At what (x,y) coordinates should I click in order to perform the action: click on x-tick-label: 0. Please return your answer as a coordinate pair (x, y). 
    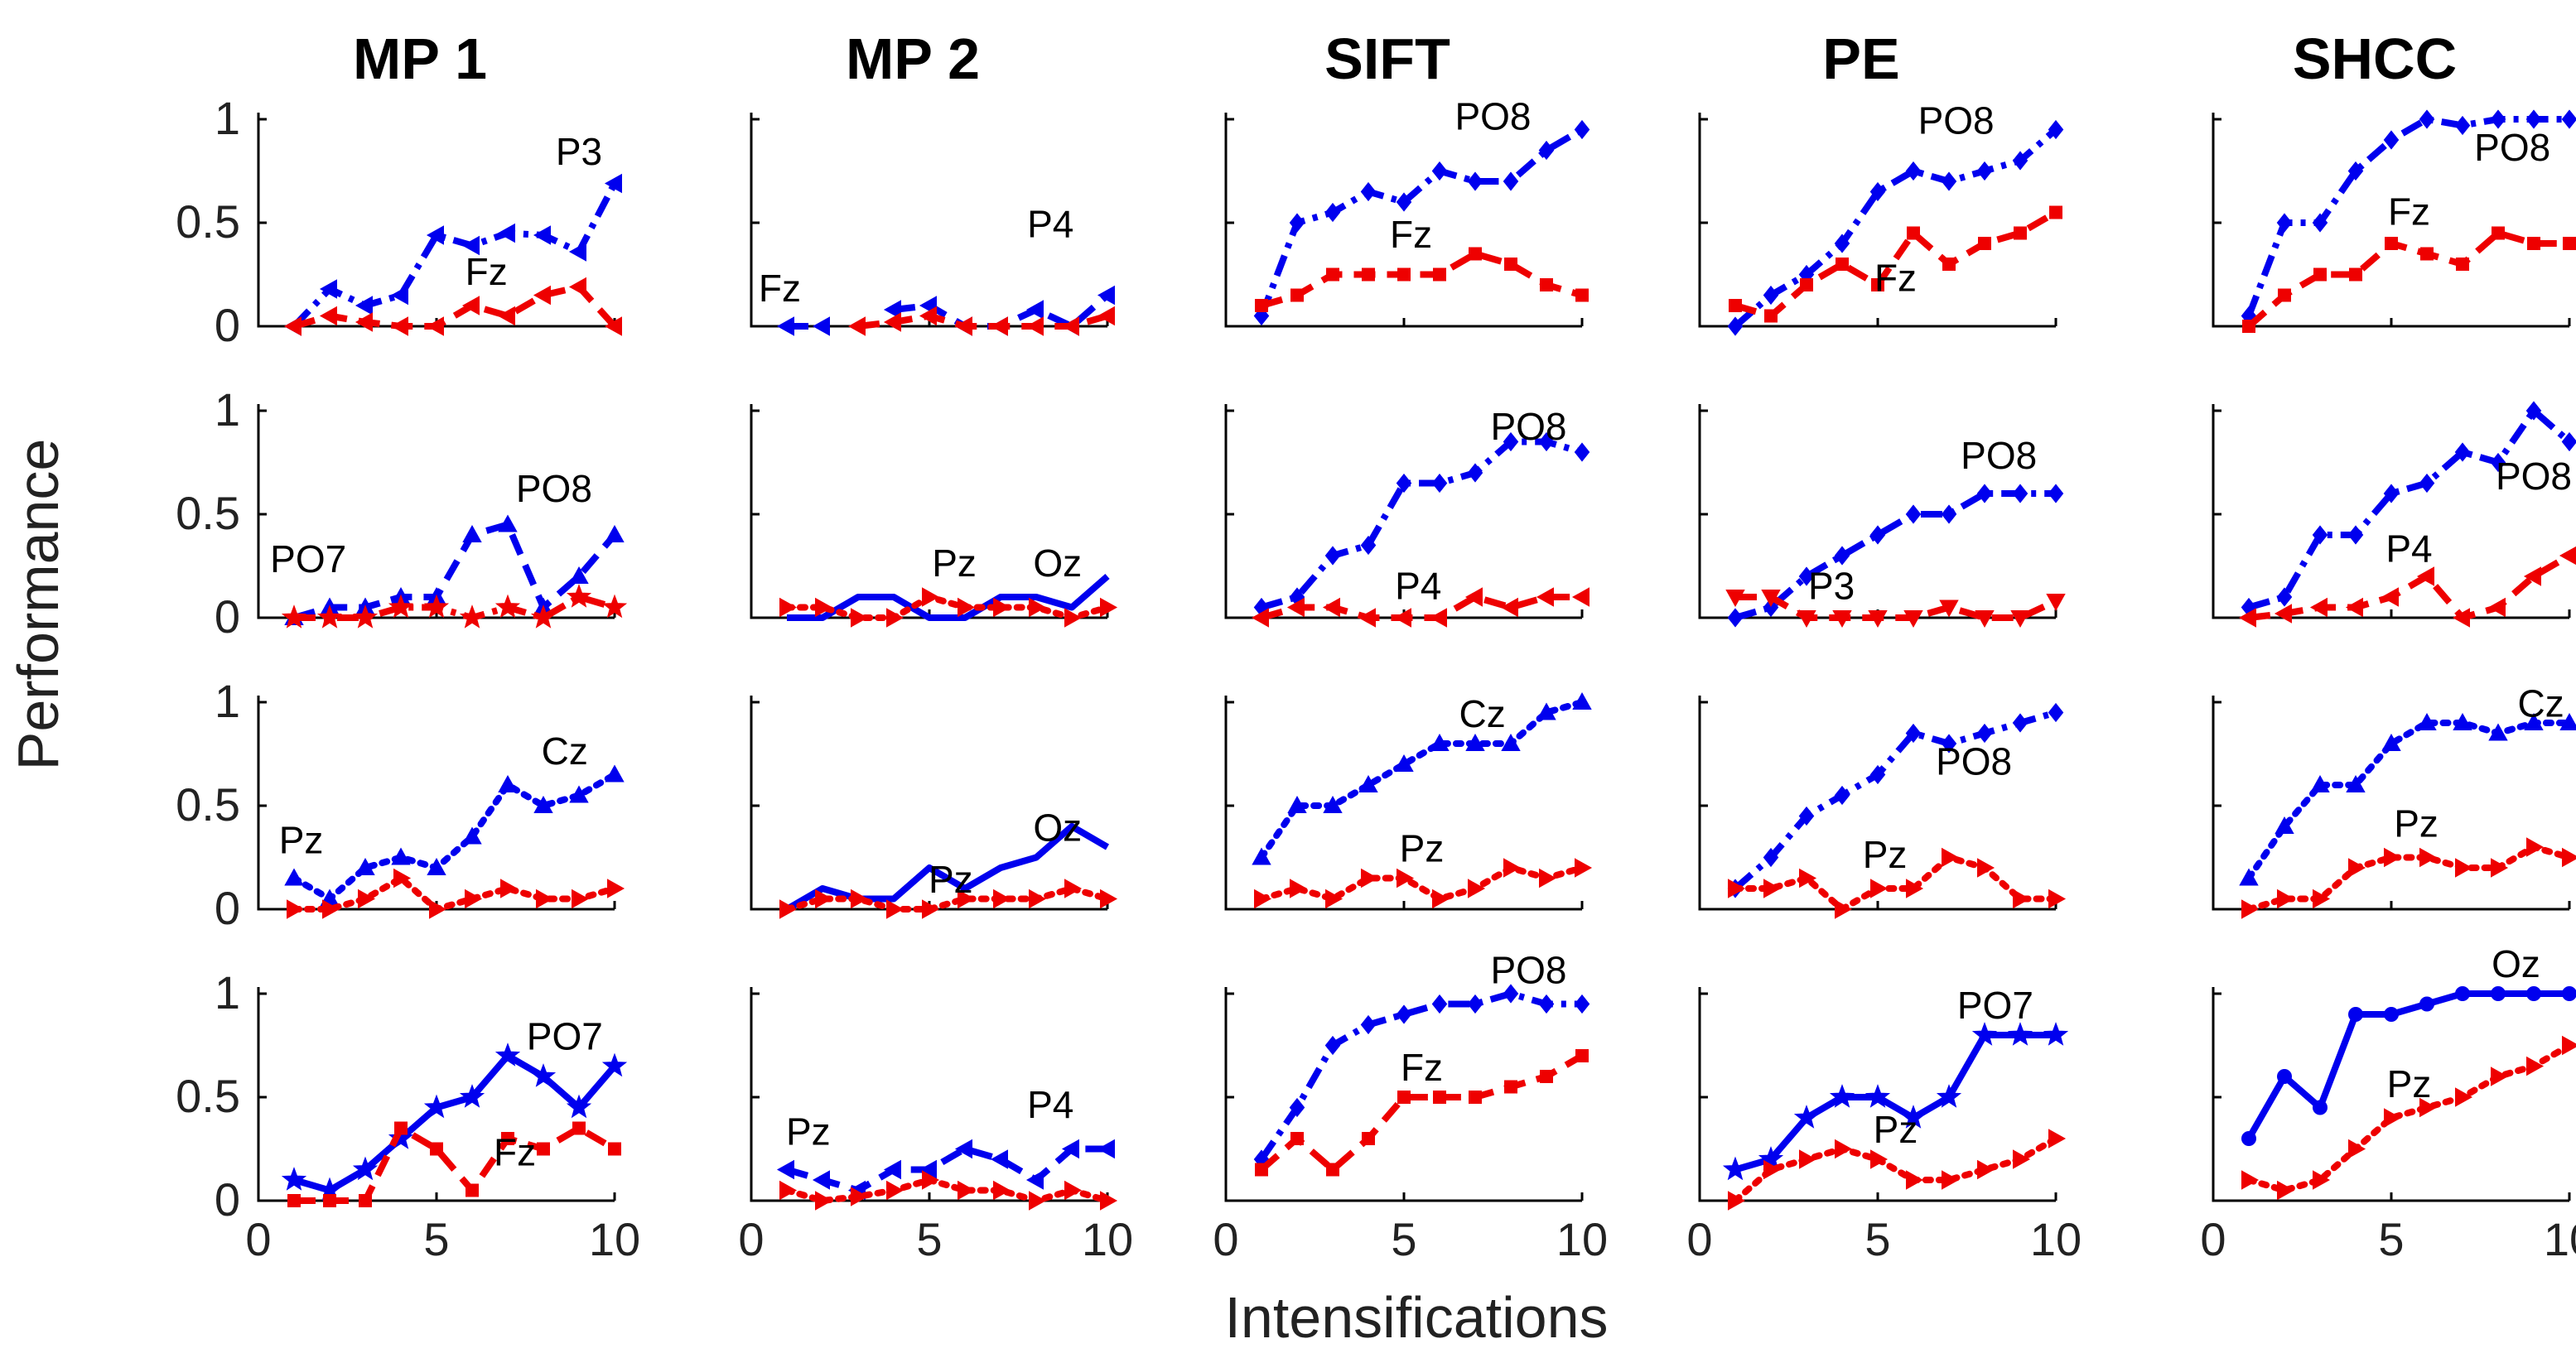
    Looking at the image, I should click on (751, 1239).